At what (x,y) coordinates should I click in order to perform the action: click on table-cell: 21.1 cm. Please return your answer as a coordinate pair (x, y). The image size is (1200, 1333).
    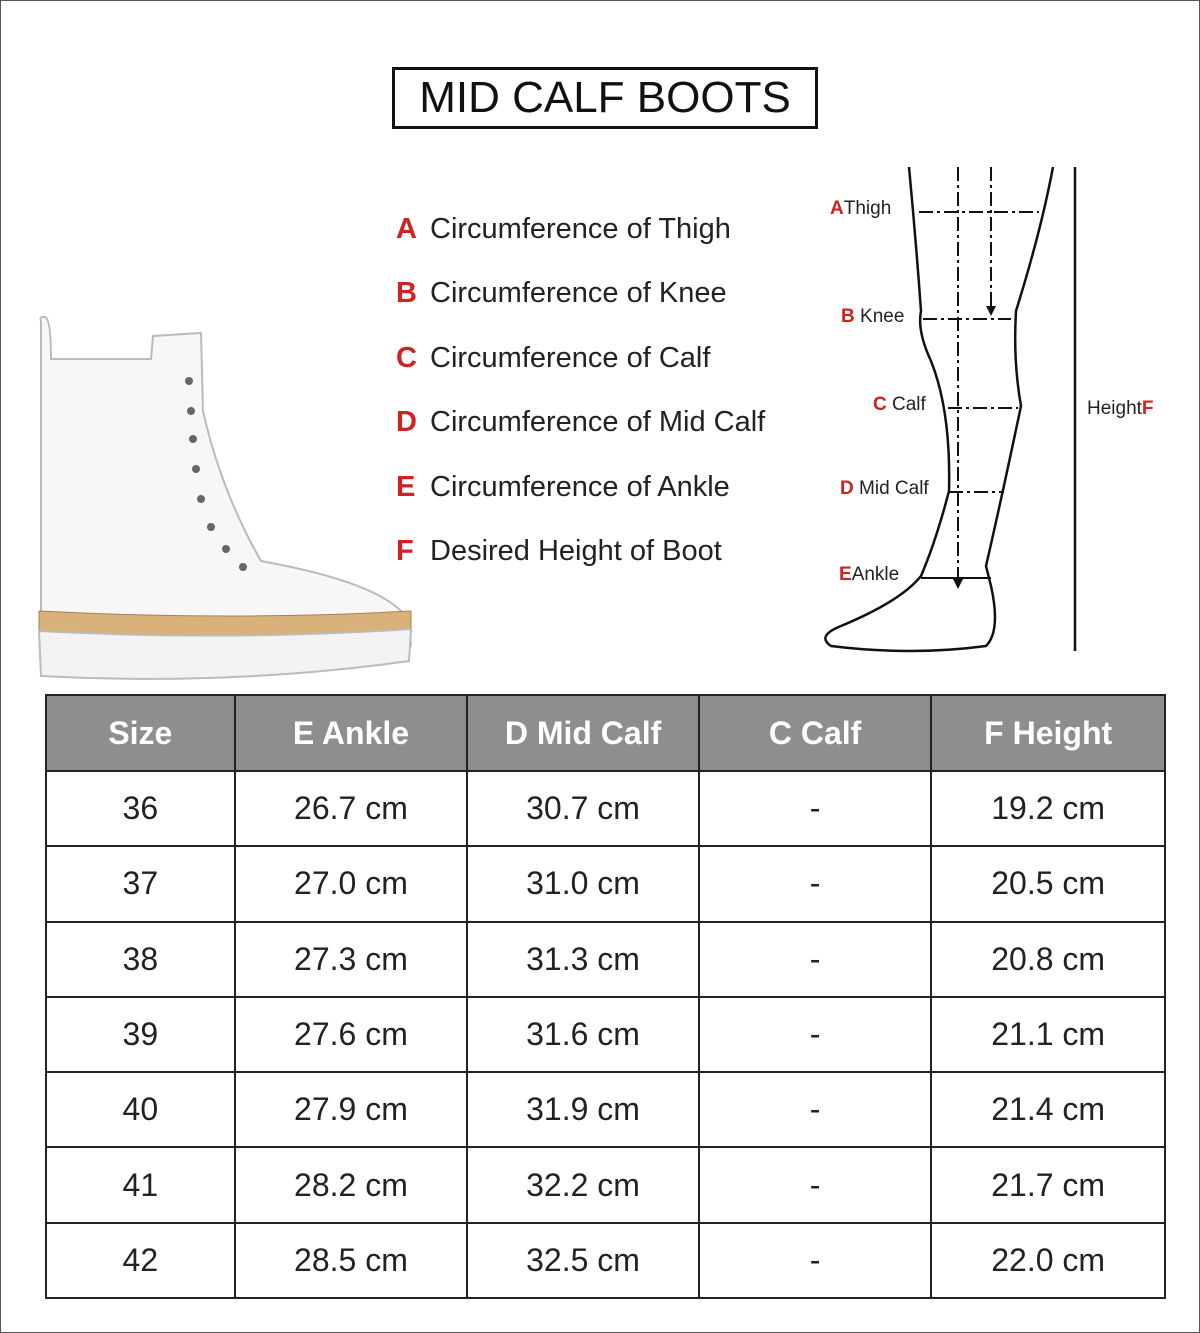
    Looking at the image, I should click on (1048, 1034).